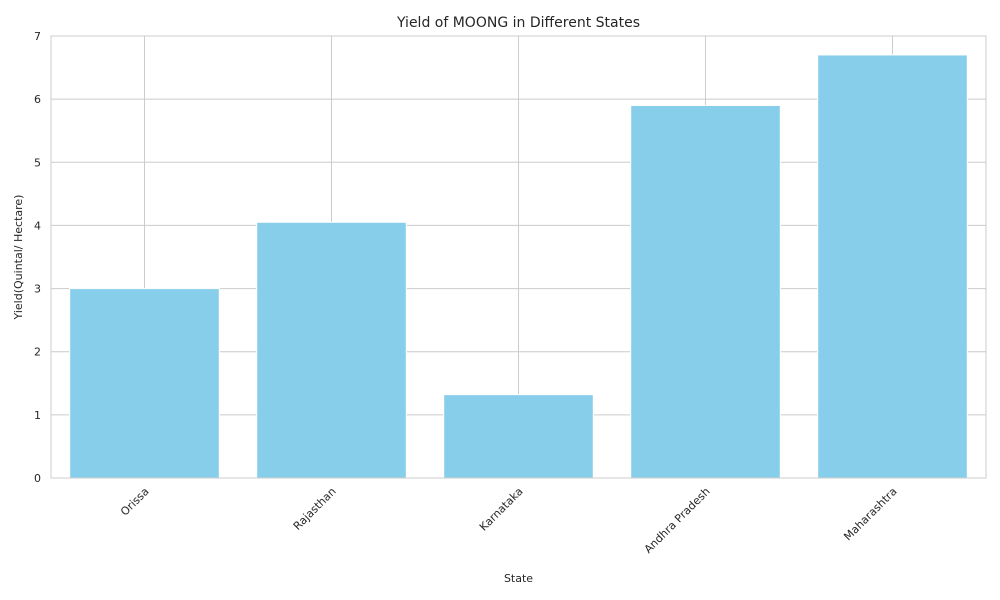 This screenshot has width=1000, height=600. I want to click on bar-orissa, so click(144, 383).